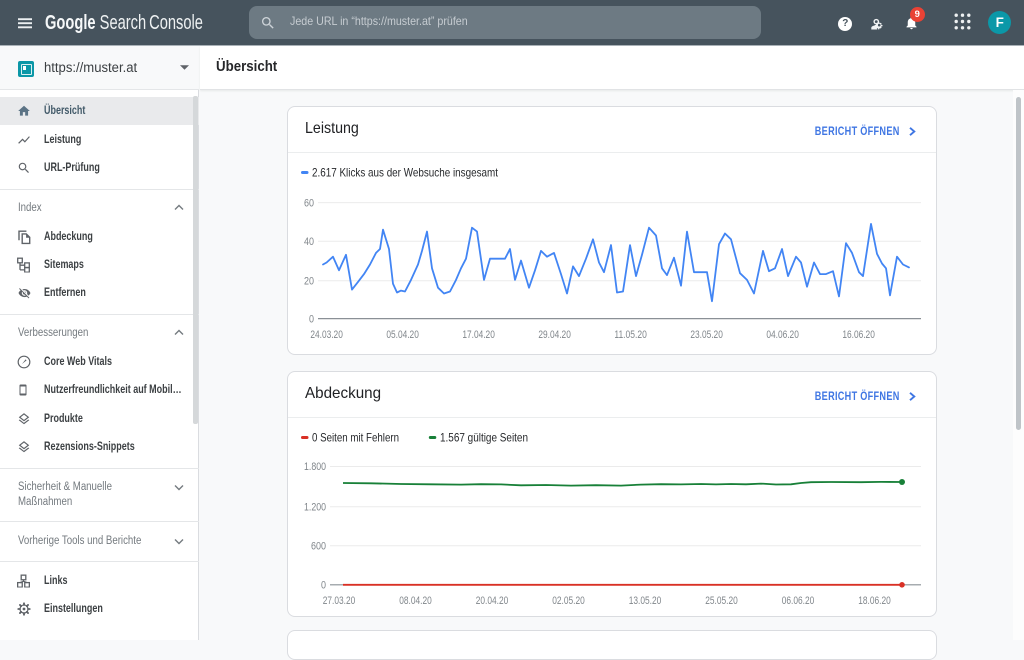  Describe the element at coordinates (798, 601) in the screenshot. I see `svg-text: 06.06.20` at that location.